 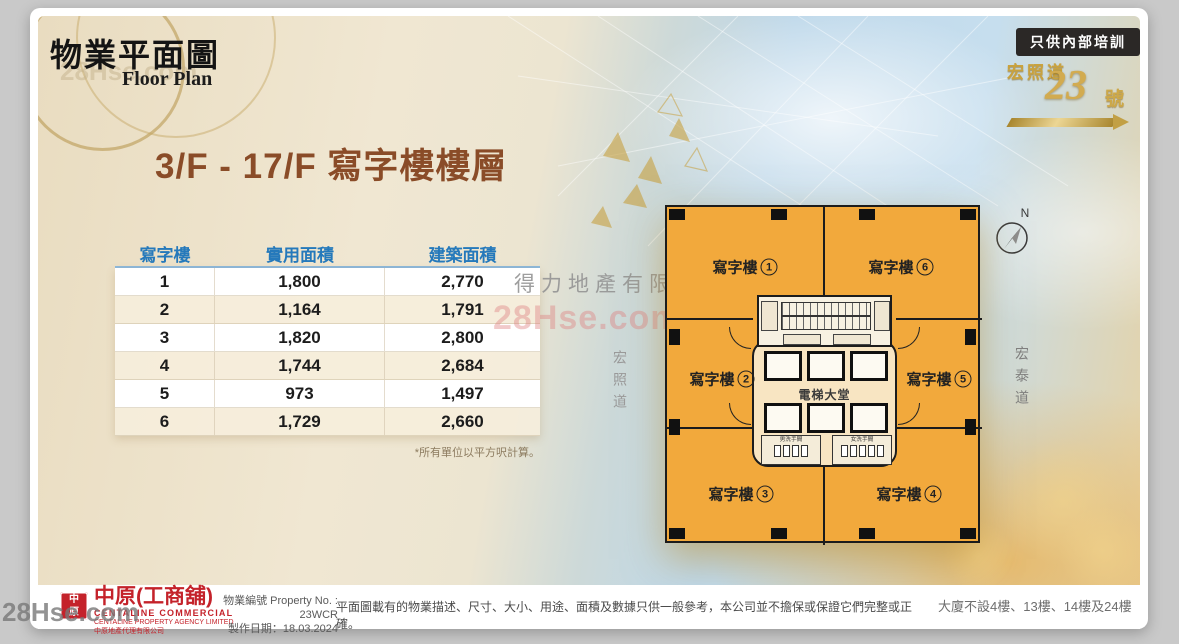 I want to click on cell-saleable: 1,729, so click(x=300, y=421).